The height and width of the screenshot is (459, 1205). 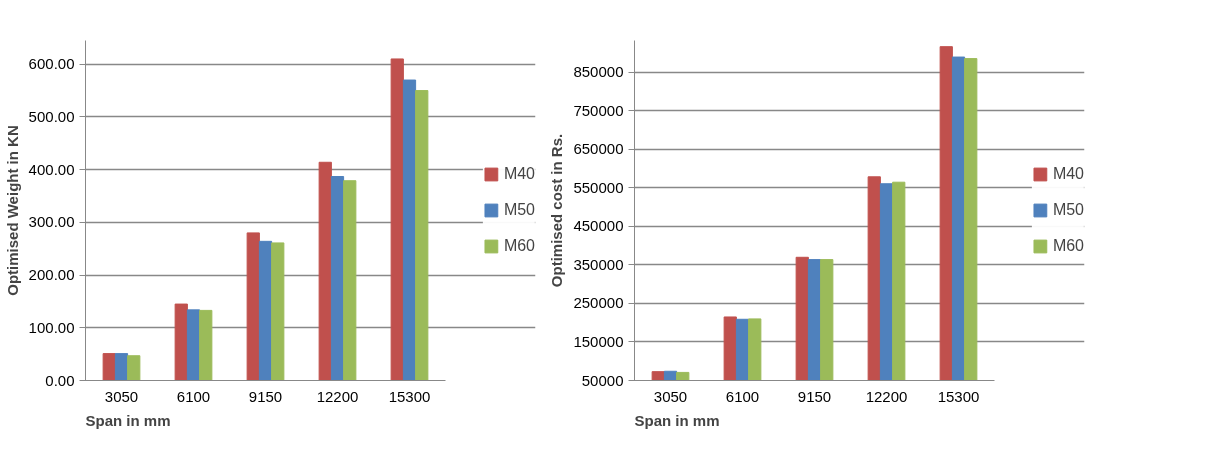 What do you see at coordinates (598, 187) in the screenshot?
I see `y-tick-label: 550000` at bounding box center [598, 187].